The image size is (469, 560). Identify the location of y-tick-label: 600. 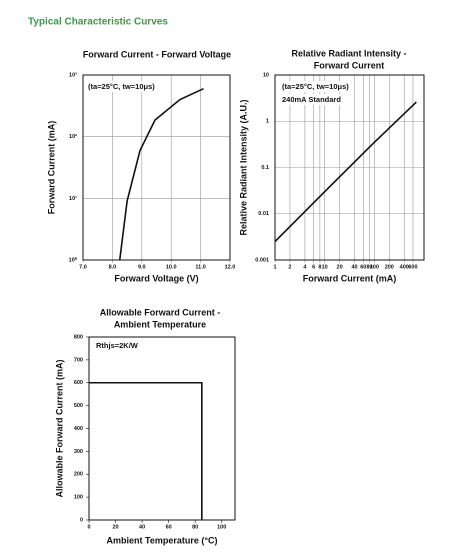
(78, 383).